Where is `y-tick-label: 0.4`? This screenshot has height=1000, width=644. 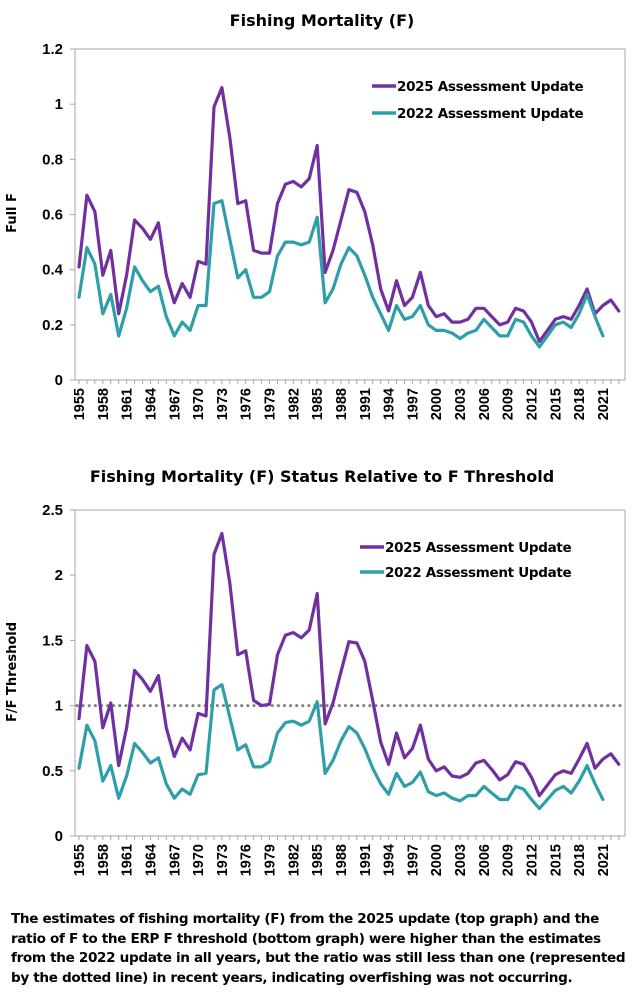
y-tick-label: 0.4 is located at coordinates (53, 270).